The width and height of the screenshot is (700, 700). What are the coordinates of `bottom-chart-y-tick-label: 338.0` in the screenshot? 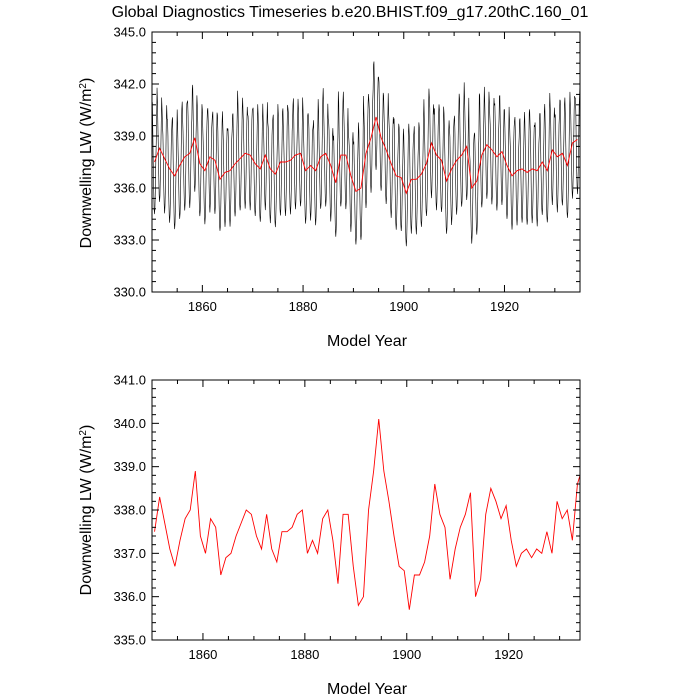 It's located at (129, 510).